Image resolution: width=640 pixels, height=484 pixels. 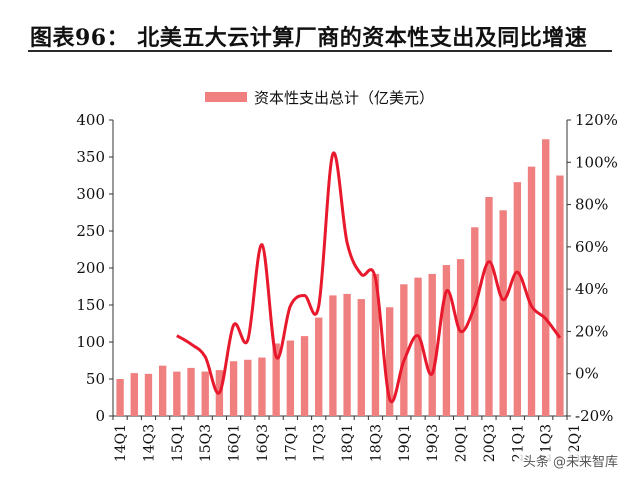 I want to click on x-tick-label: 20Q1, so click(x=462, y=443).